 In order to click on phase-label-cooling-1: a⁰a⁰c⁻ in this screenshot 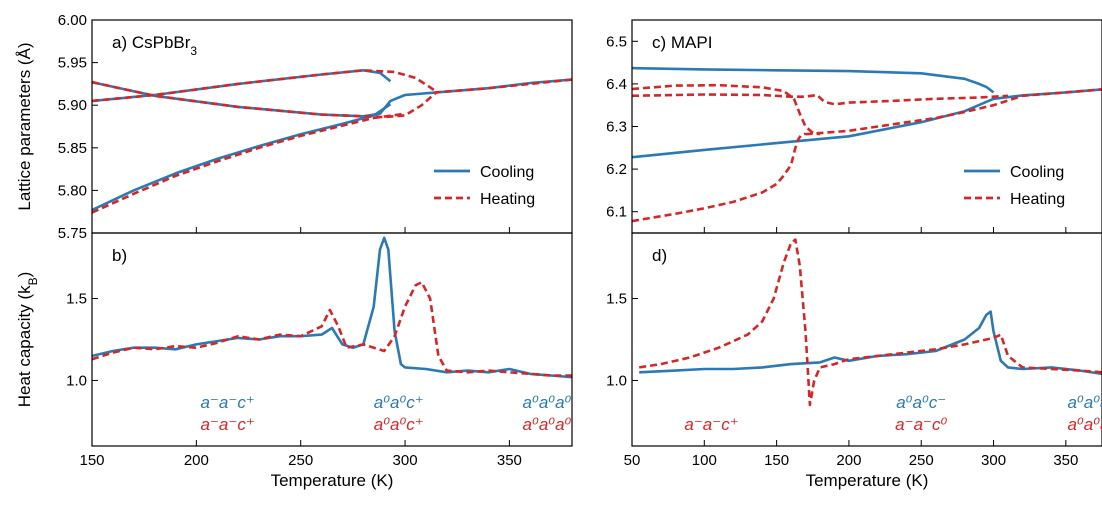, I will do `click(921, 402)`.